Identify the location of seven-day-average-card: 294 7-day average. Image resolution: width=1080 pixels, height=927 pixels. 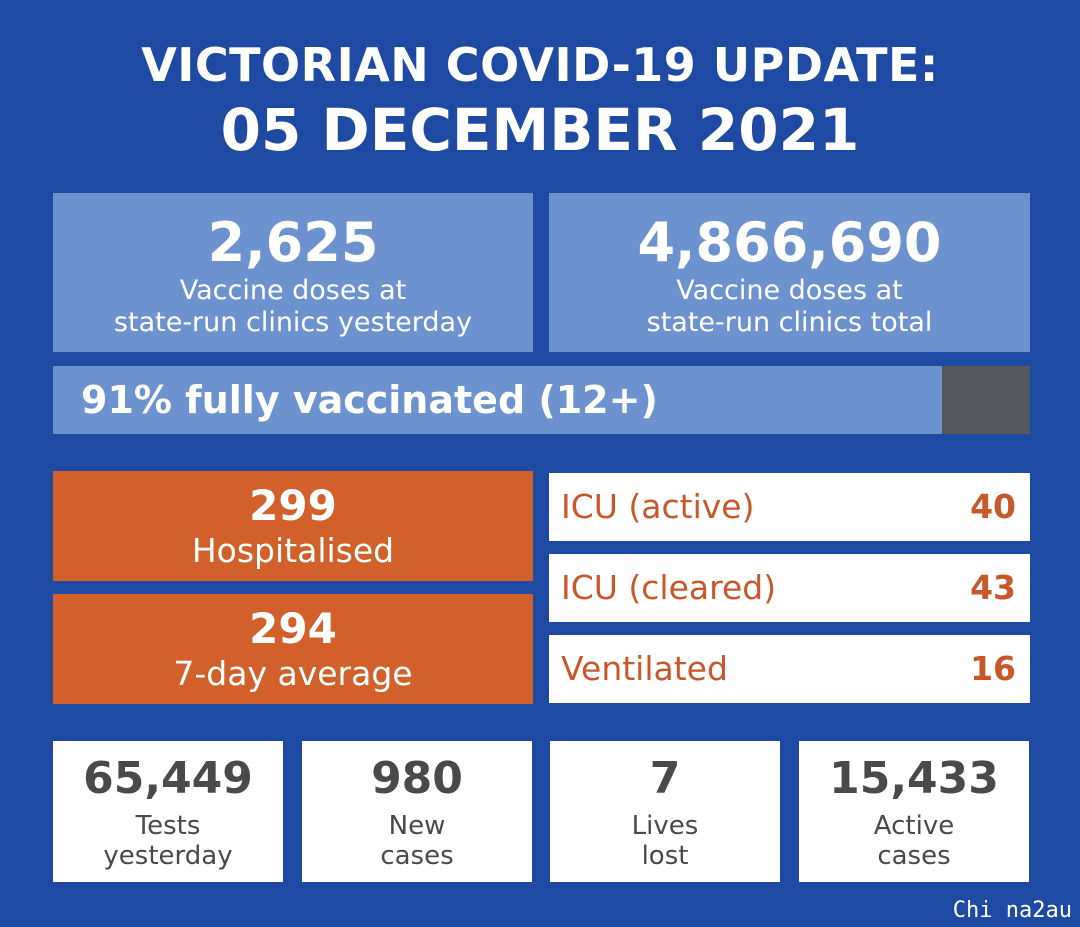
(293, 649).